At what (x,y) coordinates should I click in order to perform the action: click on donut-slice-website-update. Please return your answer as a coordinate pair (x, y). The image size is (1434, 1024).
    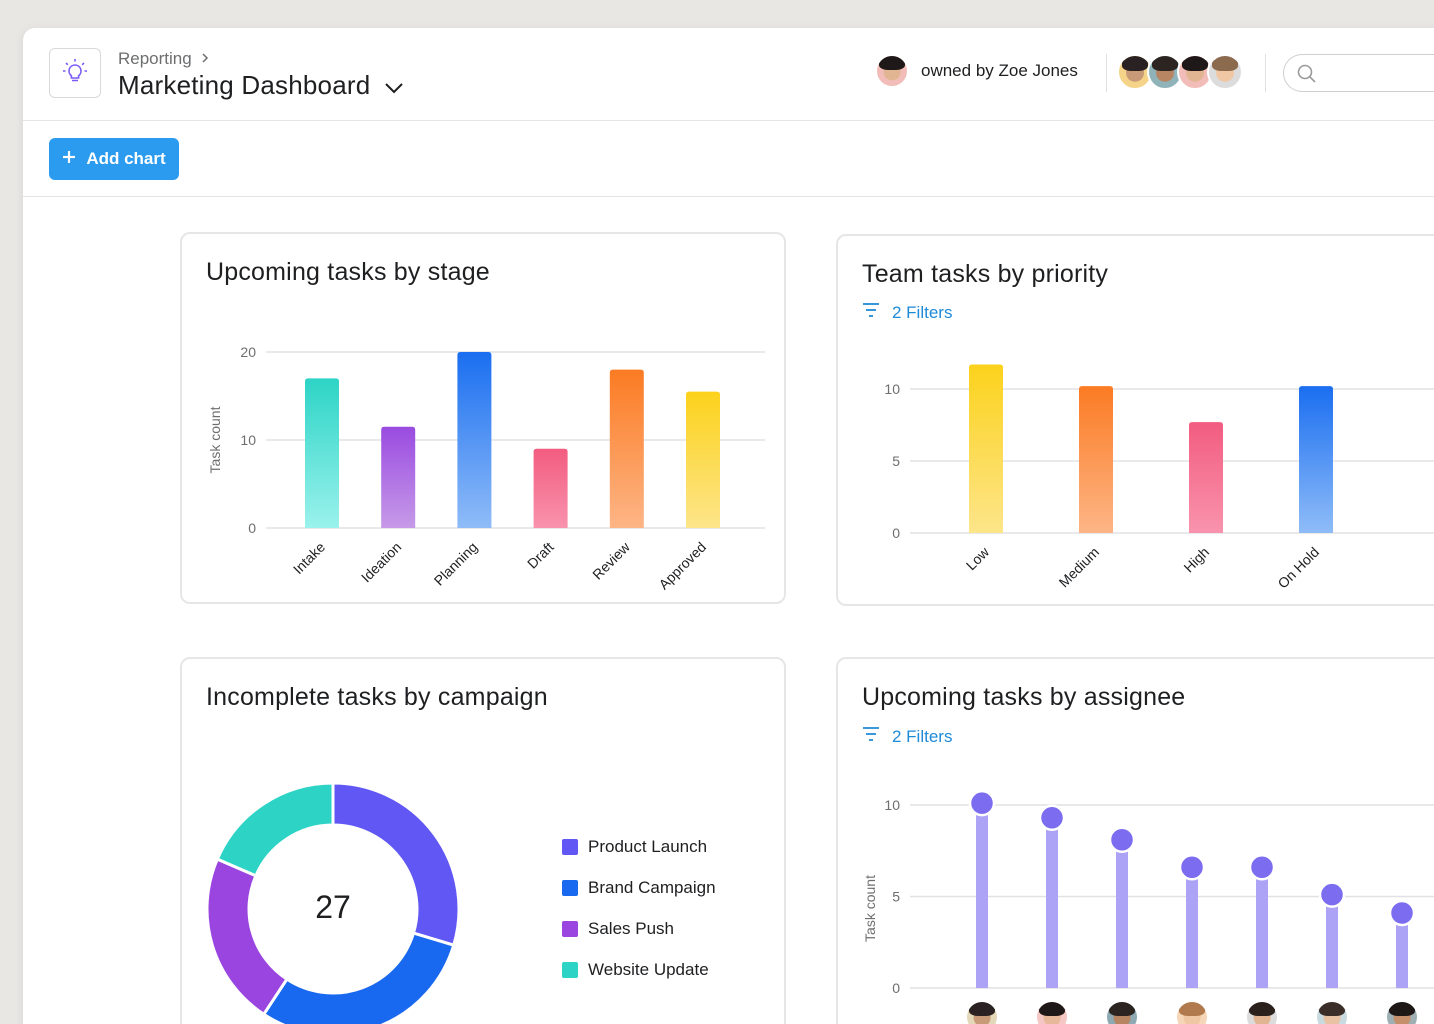
    Looking at the image, I should click on (275, 829).